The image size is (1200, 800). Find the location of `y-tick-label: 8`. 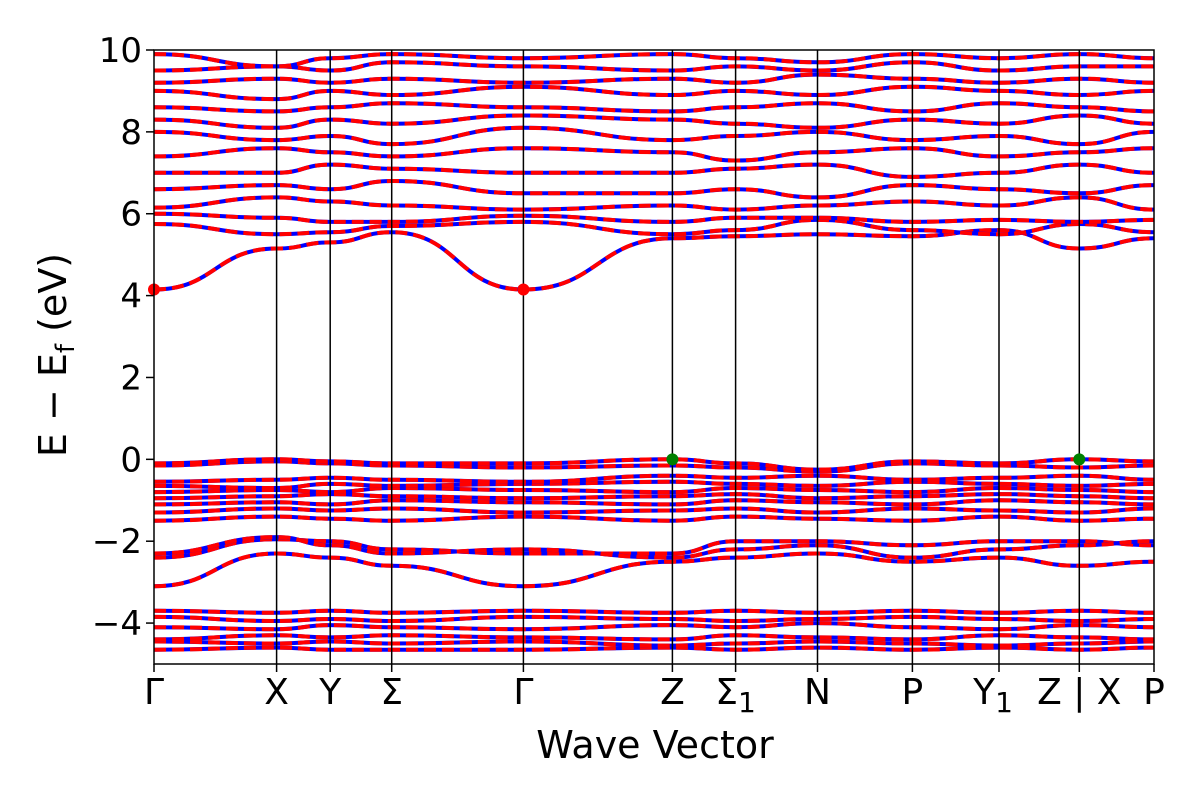

y-tick-label: 8 is located at coordinates (131, 133).